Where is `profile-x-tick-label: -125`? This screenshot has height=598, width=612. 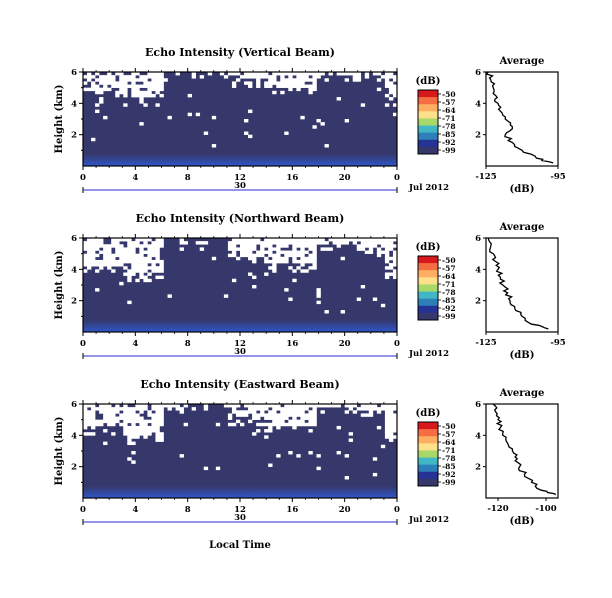
profile-x-tick-label: -125 is located at coordinates (485, 343).